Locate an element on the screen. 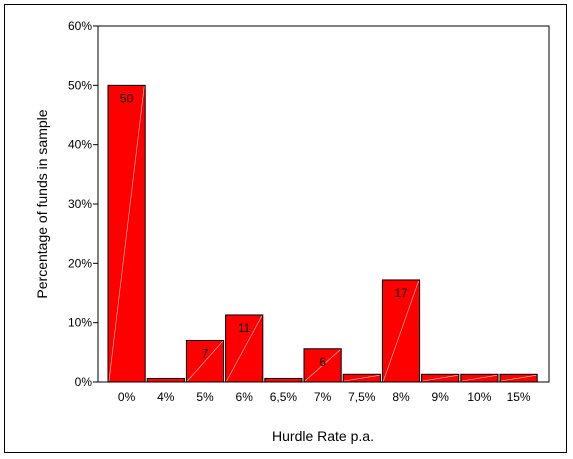 The width and height of the screenshot is (573, 459). data-label: 50 is located at coordinates (127, 98).